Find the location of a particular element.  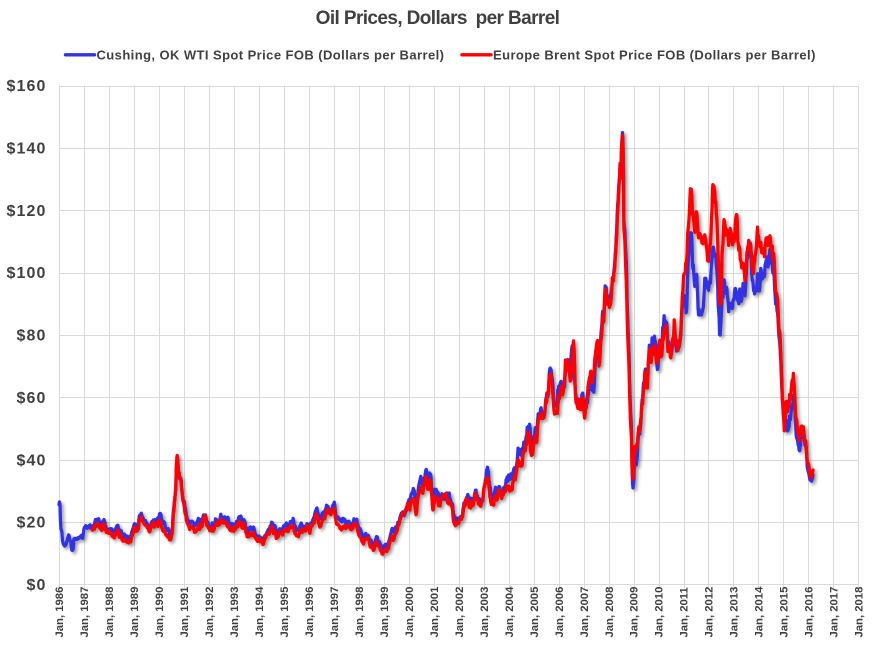

svg-text: Jan, 2006 is located at coordinates (560, 612).